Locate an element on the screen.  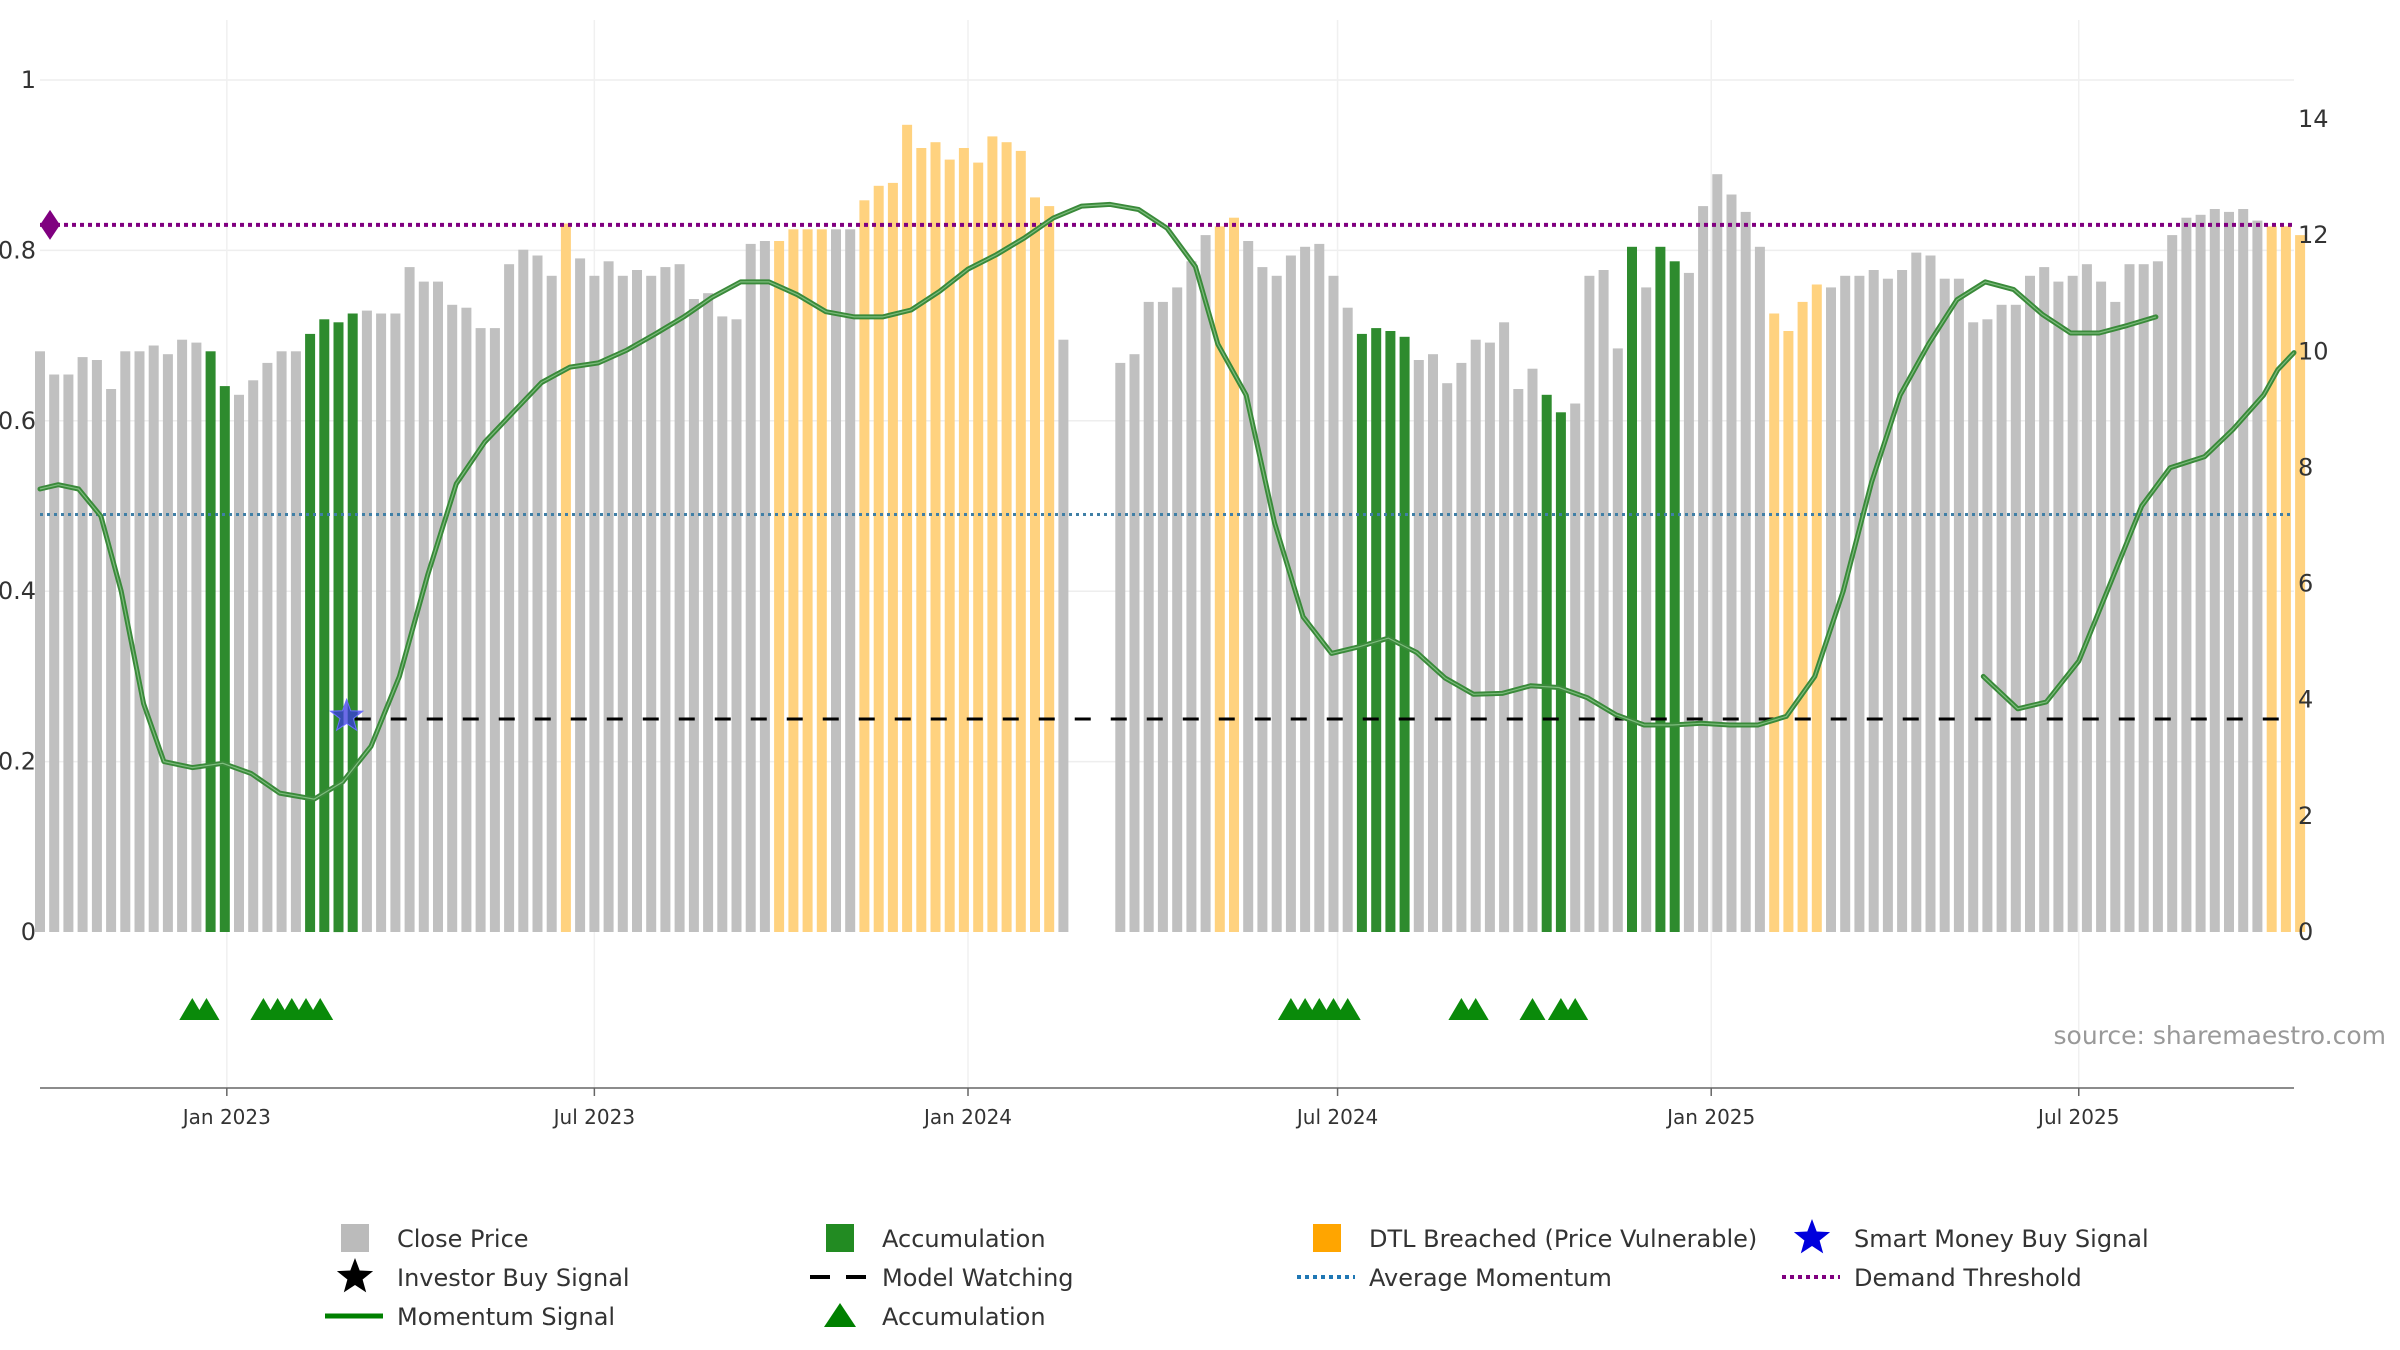
demand-threshold-marker is located at coordinates (50, 224).